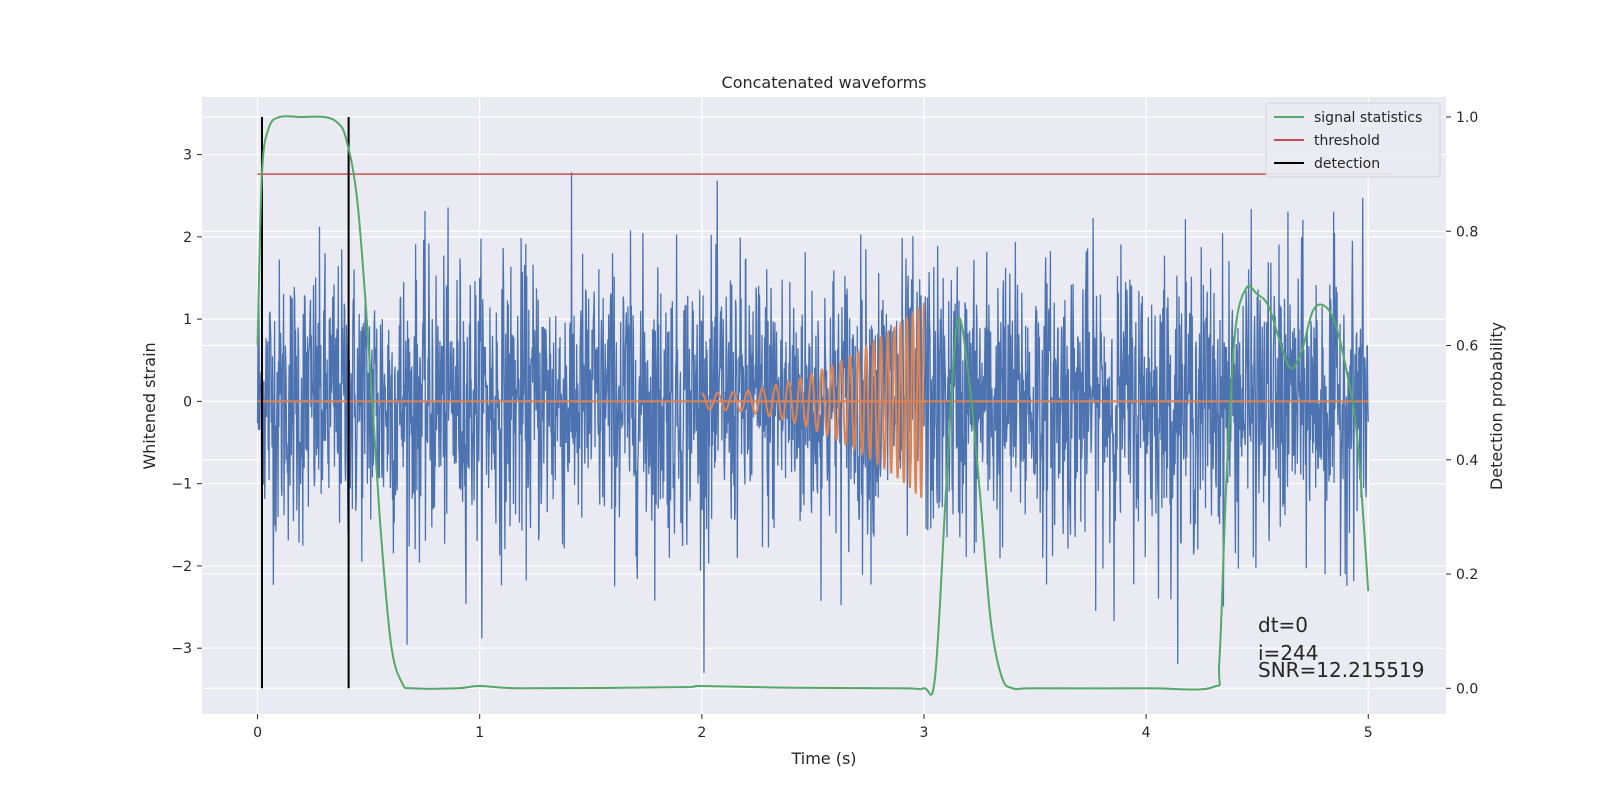  I want to click on y2-tick-label: 0.6, so click(1467, 347).